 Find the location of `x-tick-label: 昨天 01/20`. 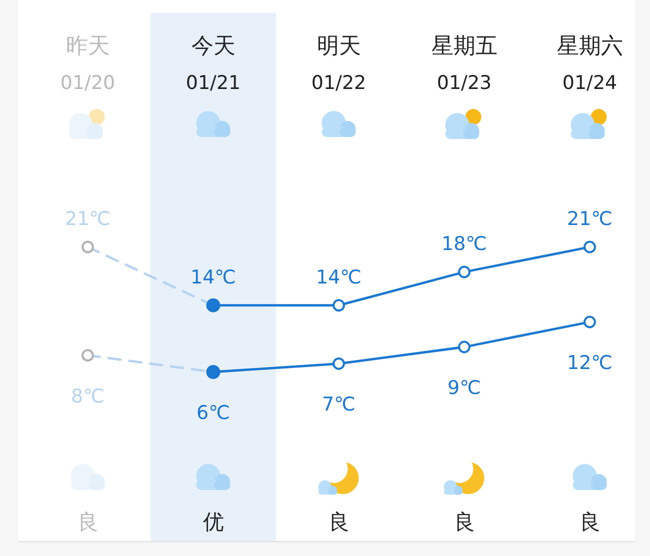

x-tick-label: 昨天 01/20 is located at coordinates (88, 64).